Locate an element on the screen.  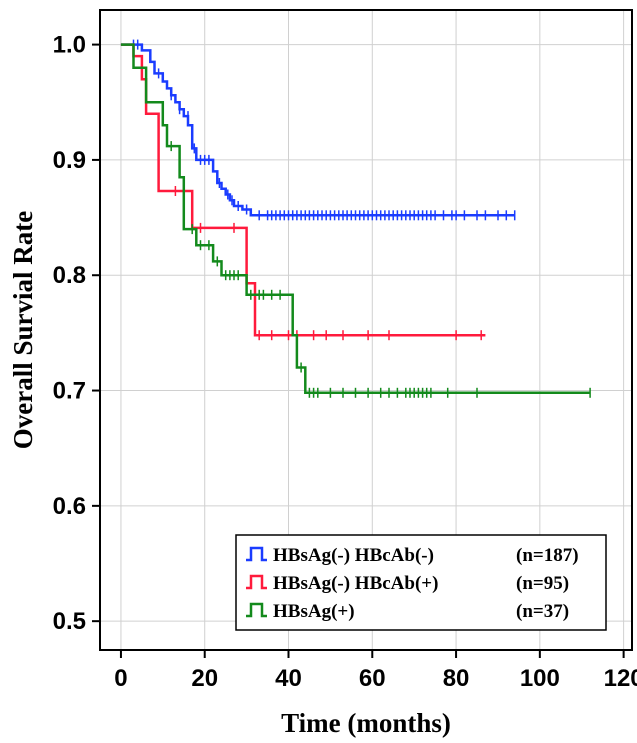
y-tick-label-1: 0.6 is located at coordinates (69, 506).